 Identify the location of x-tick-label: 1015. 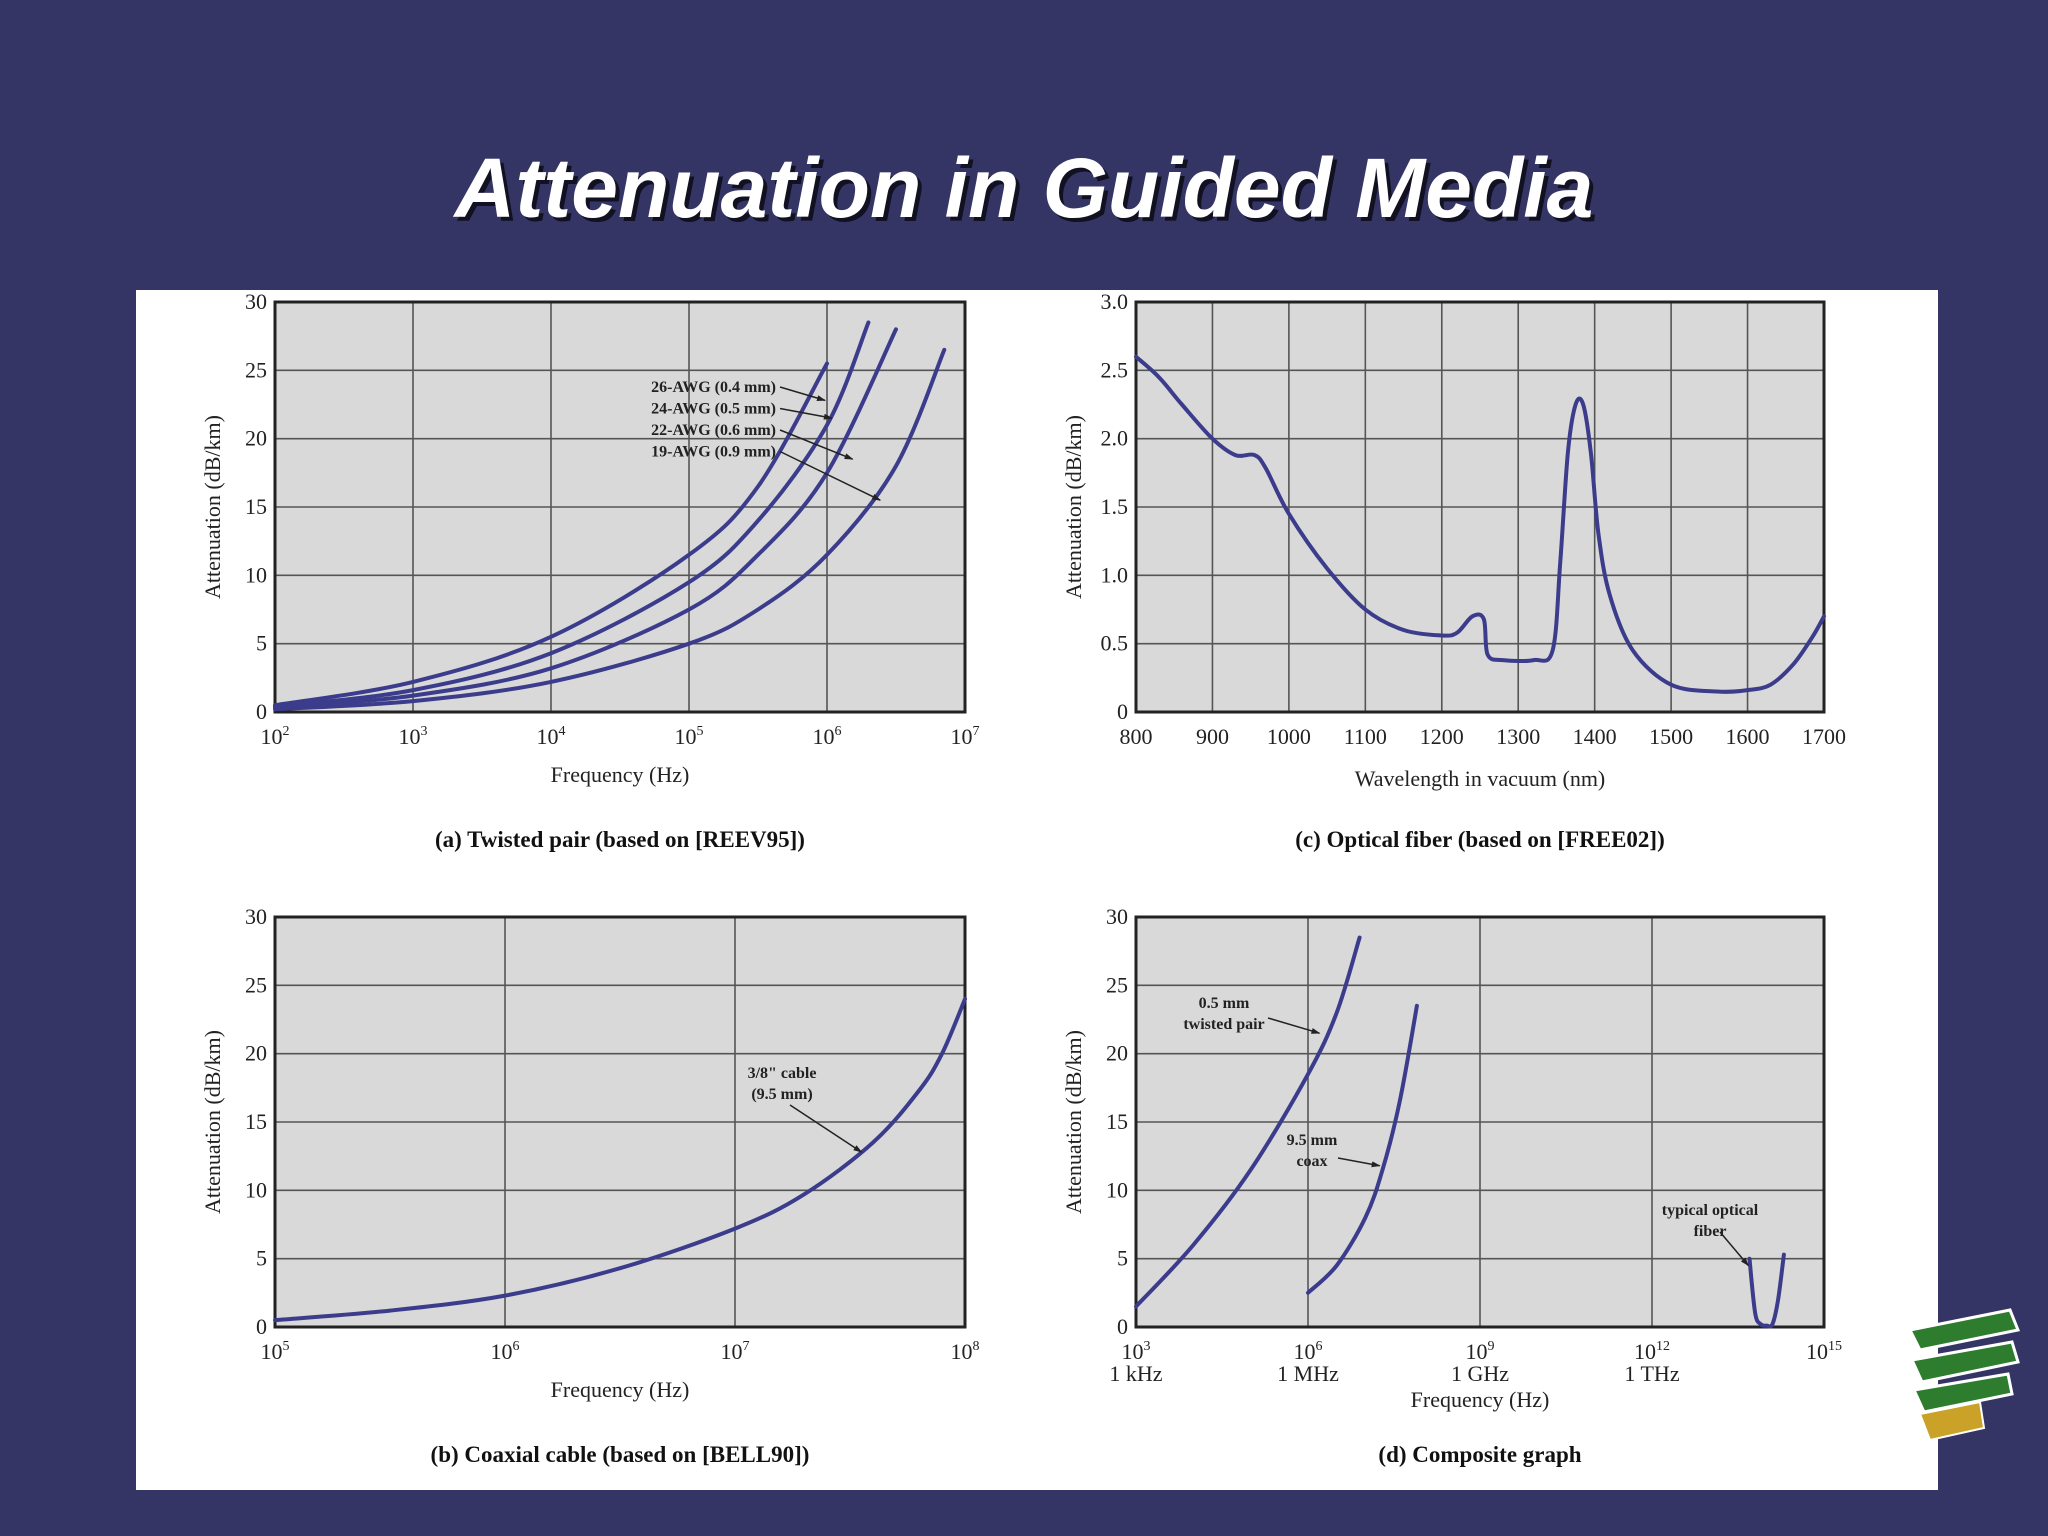
(1824, 1351).